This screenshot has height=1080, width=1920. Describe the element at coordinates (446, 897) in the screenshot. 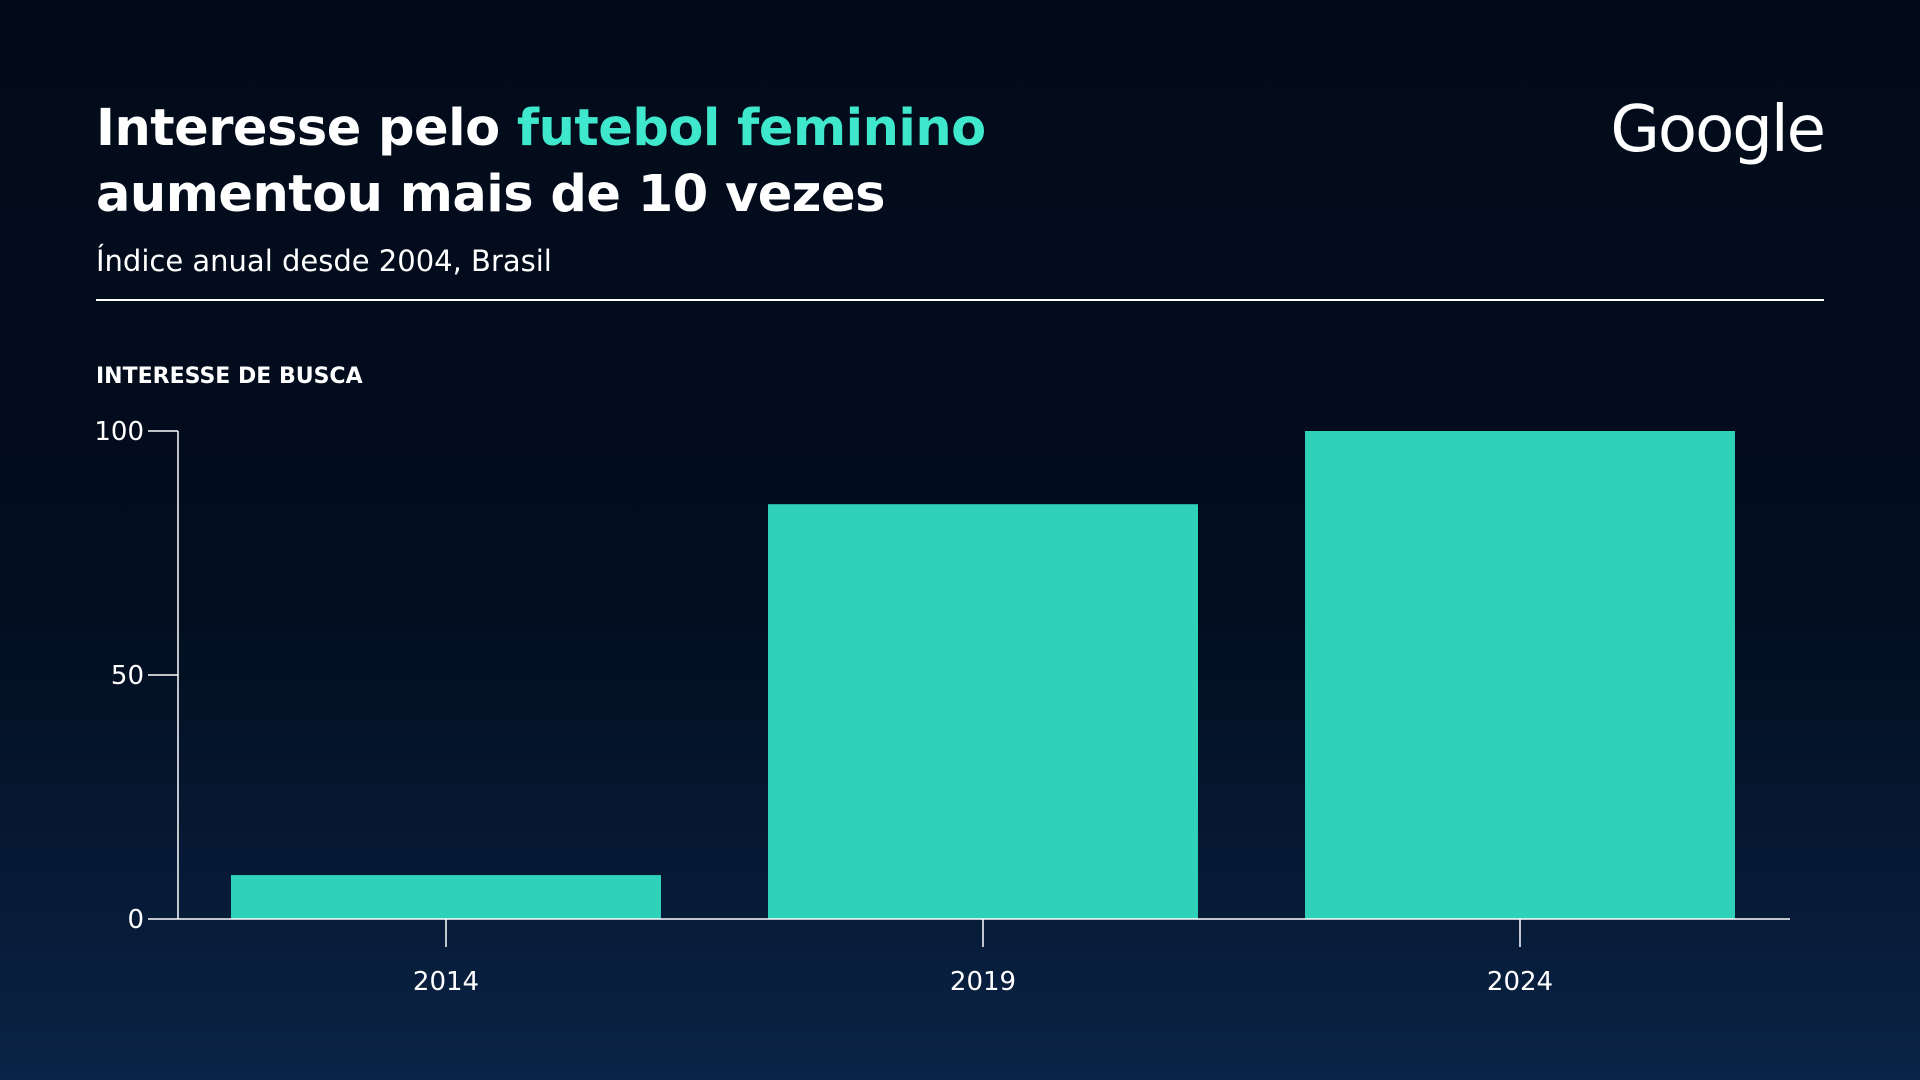

I see `bar-2014` at that location.